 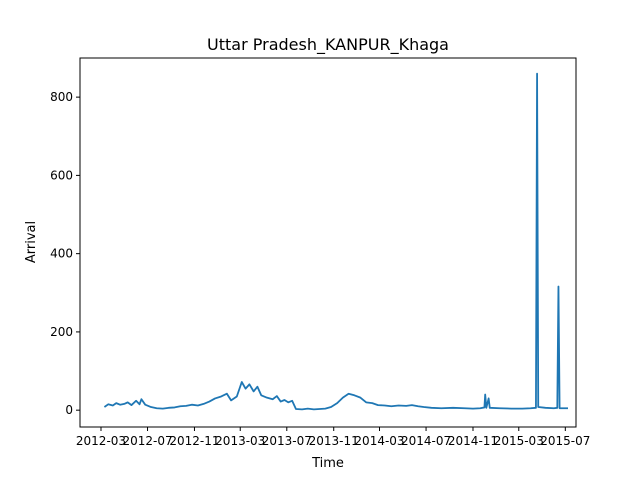 What do you see at coordinates (565, 441) in the screenshot?
I see `x-tick-label: 2015-07` at bounding box center [565, 441].